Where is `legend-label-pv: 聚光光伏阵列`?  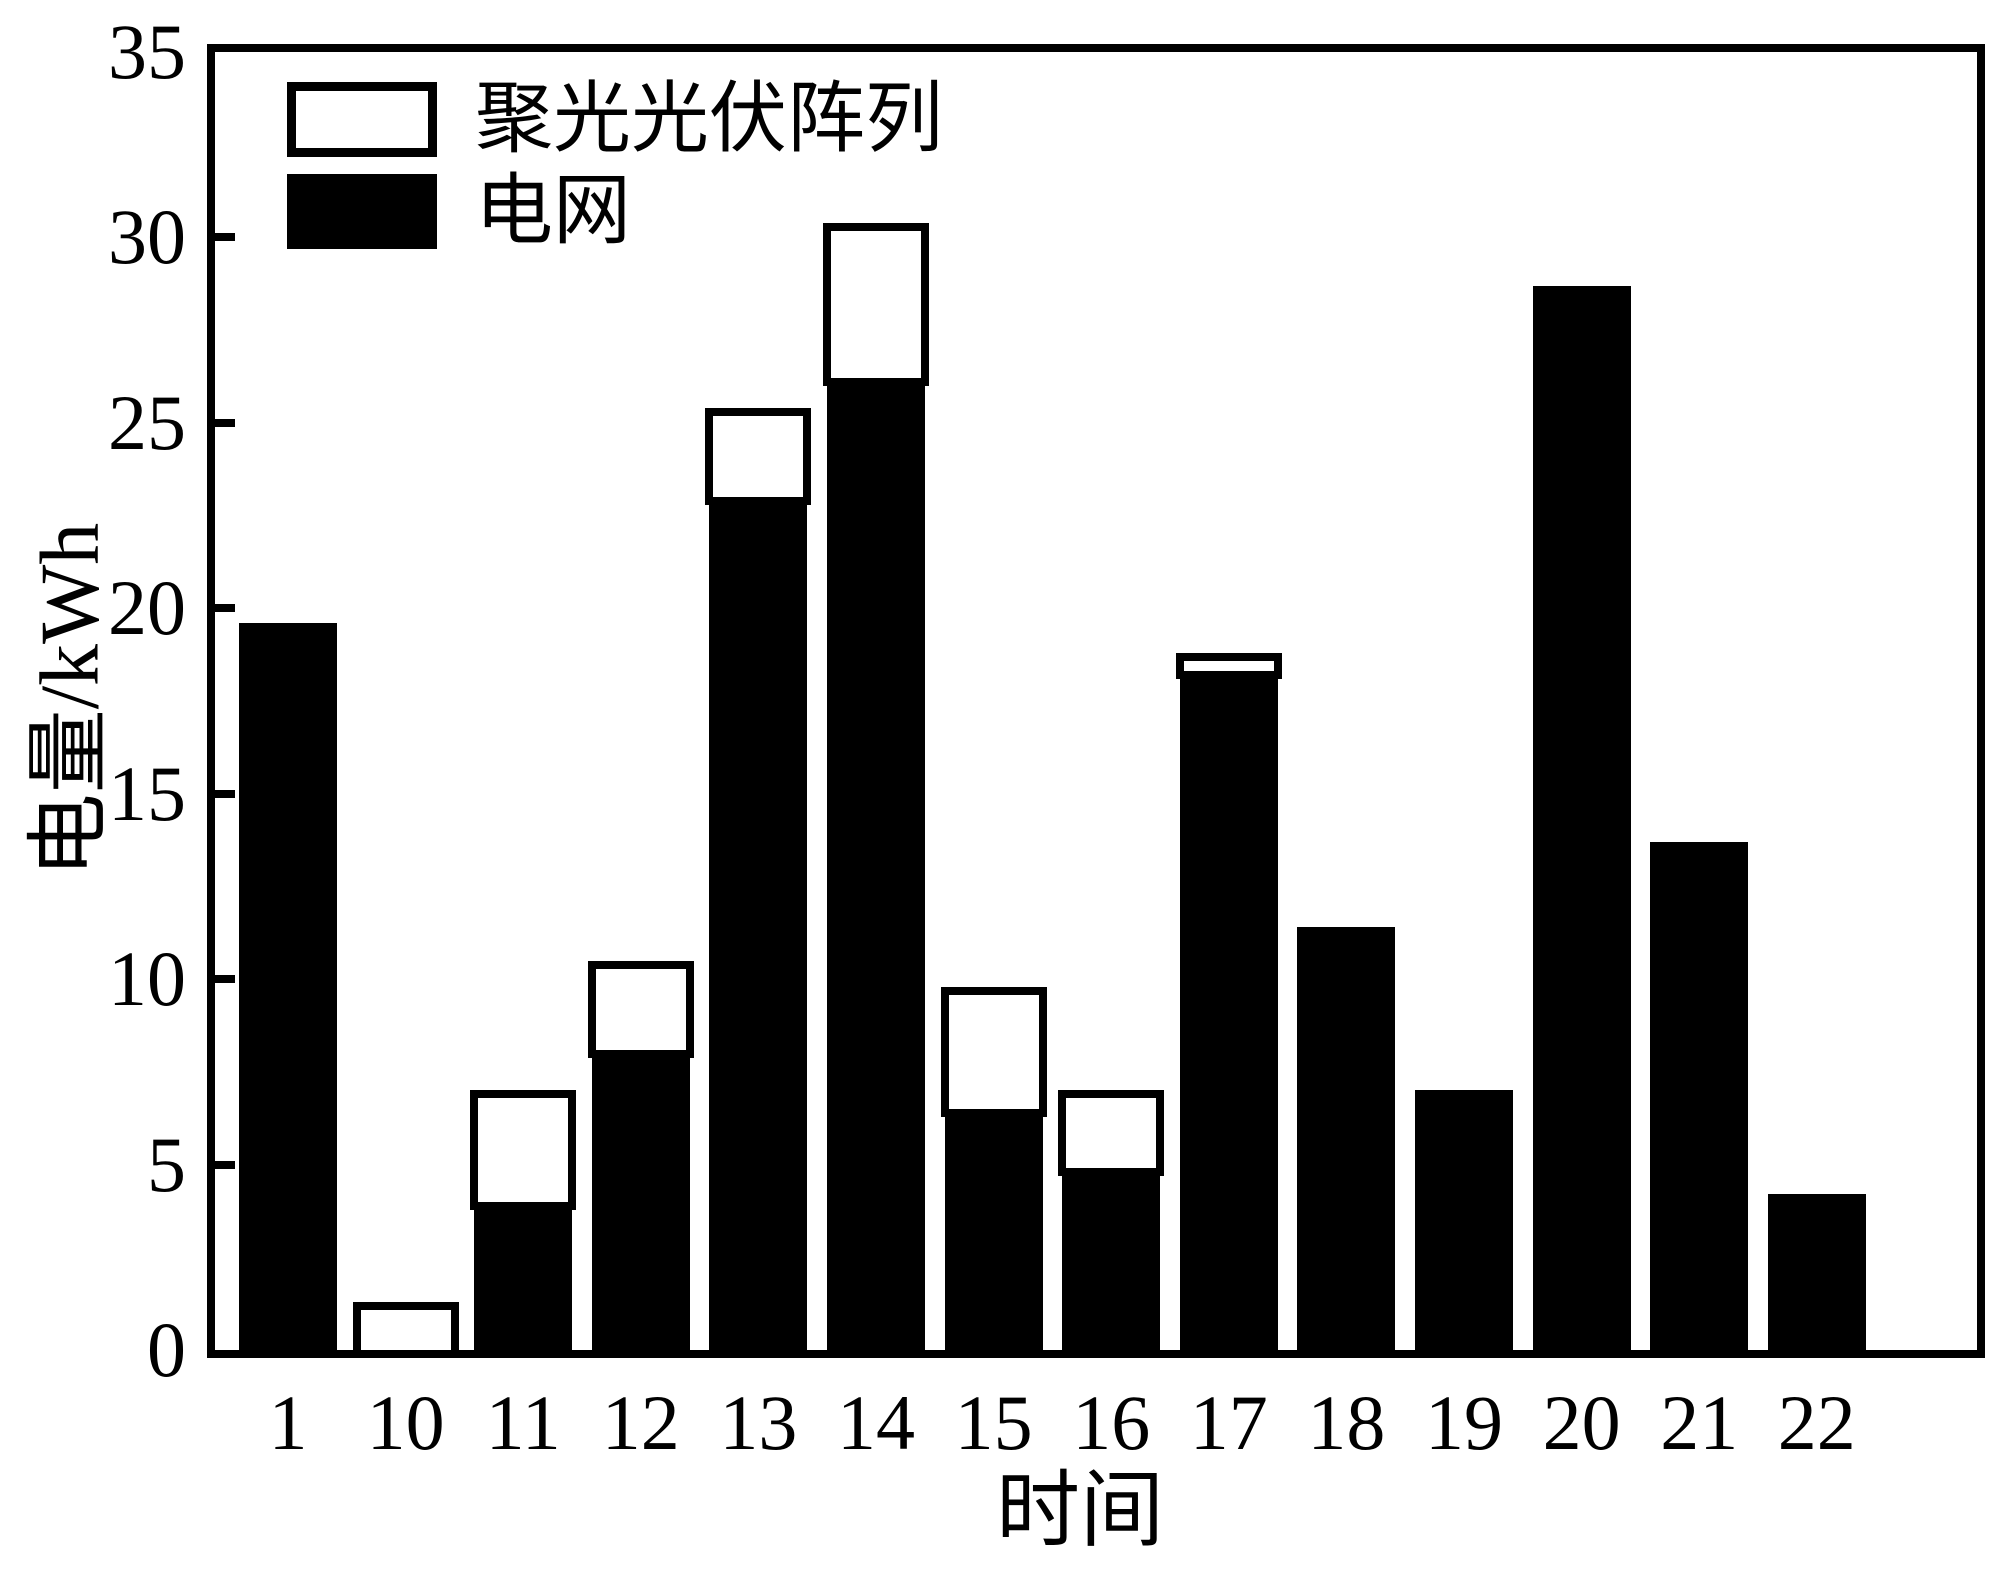 legend-label-pv: 聚光光伏阵列 is located at coordinates (709, 118).